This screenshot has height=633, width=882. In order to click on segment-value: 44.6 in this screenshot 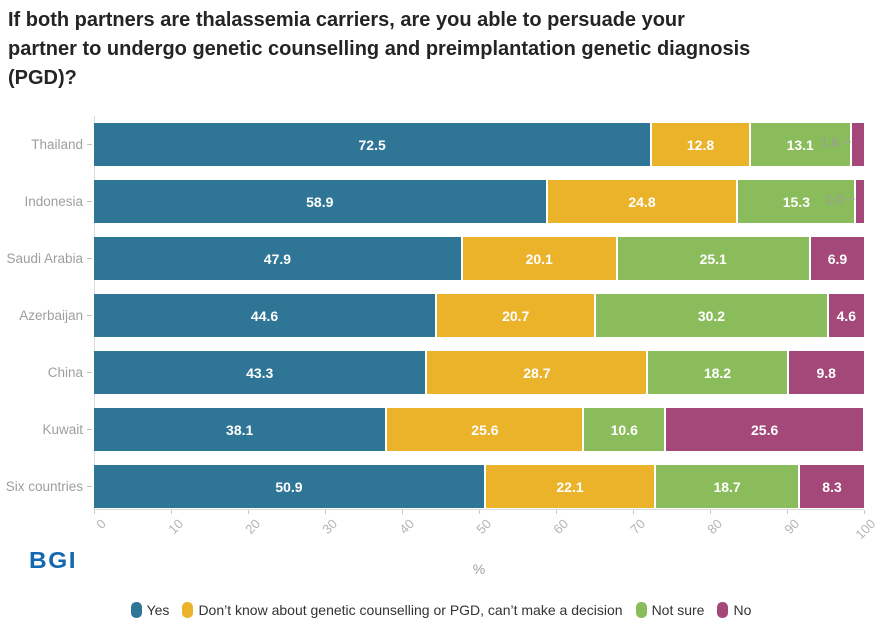, I will do `click(264, 315)`.